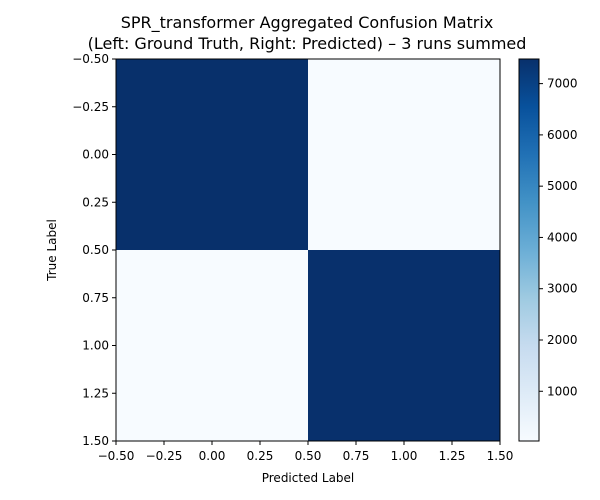 Image resolution: width=600 pixels, height=500 pixels. Describe the element at coordinates (562, 340) in the screenshot. I see `colorbar-tick-label: 2000` at that location.